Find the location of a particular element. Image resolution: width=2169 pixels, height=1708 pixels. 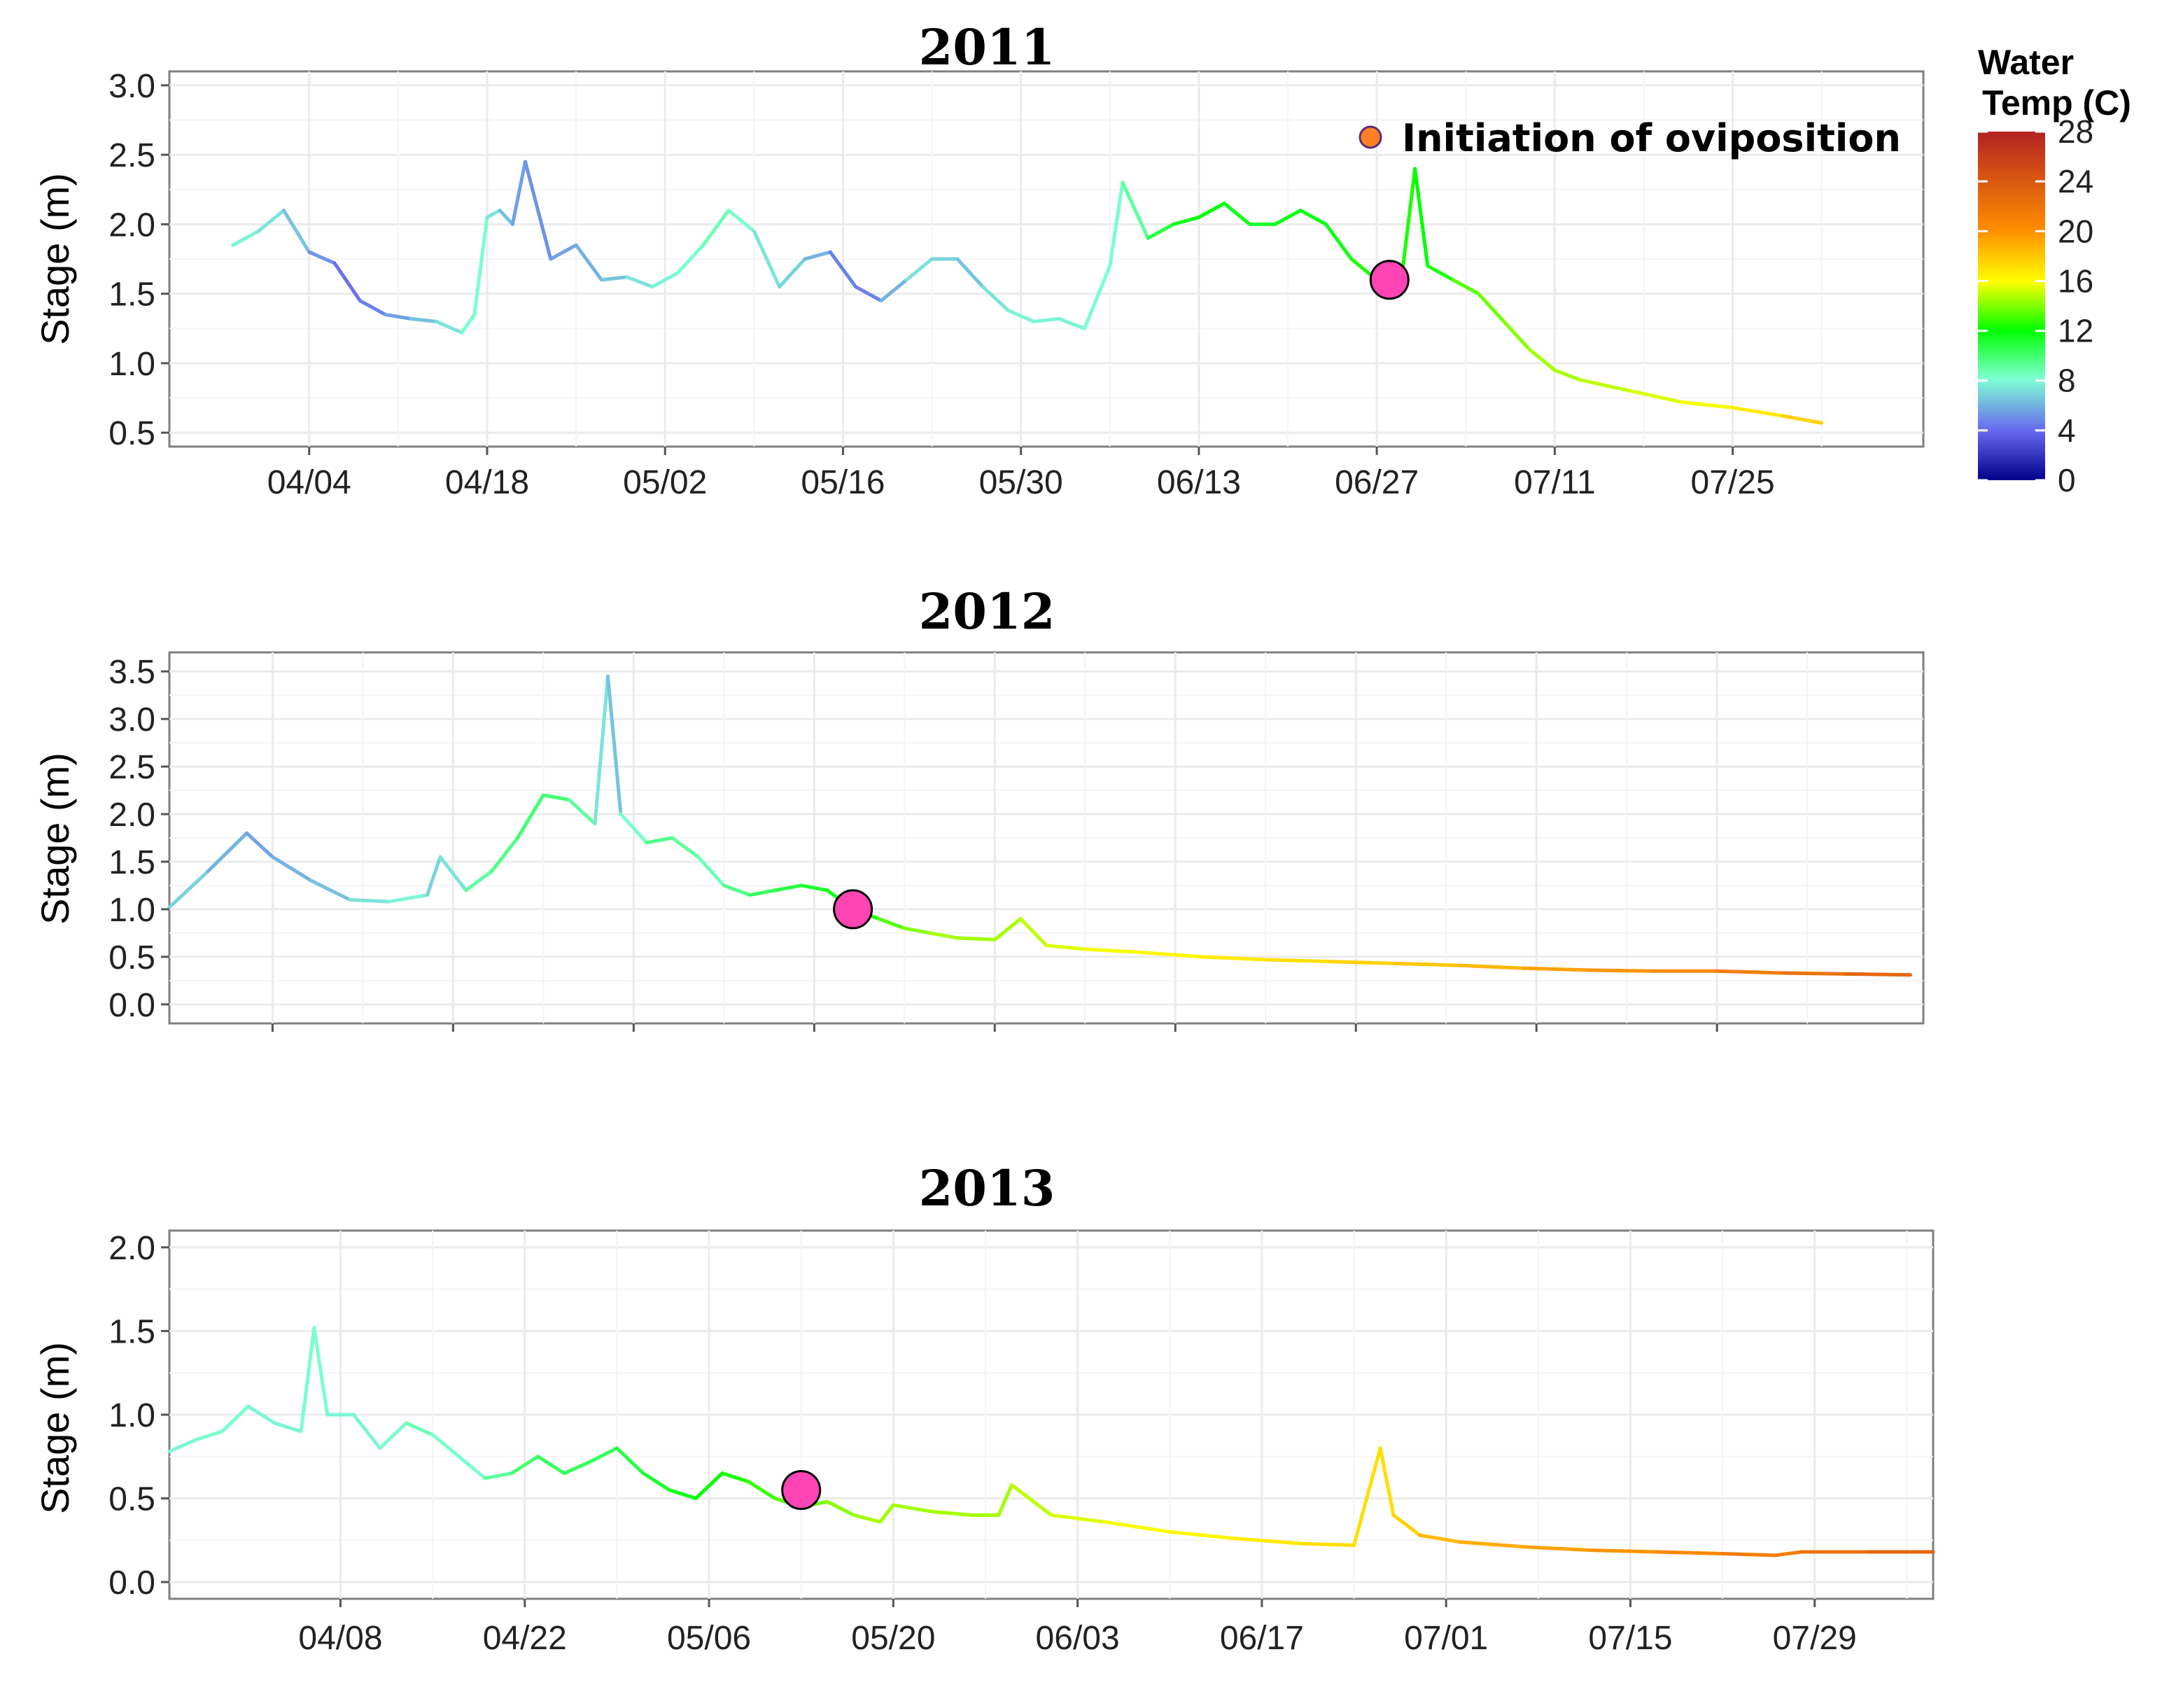

legend-tick-label: 24 is located at coordinates (2075, 181).